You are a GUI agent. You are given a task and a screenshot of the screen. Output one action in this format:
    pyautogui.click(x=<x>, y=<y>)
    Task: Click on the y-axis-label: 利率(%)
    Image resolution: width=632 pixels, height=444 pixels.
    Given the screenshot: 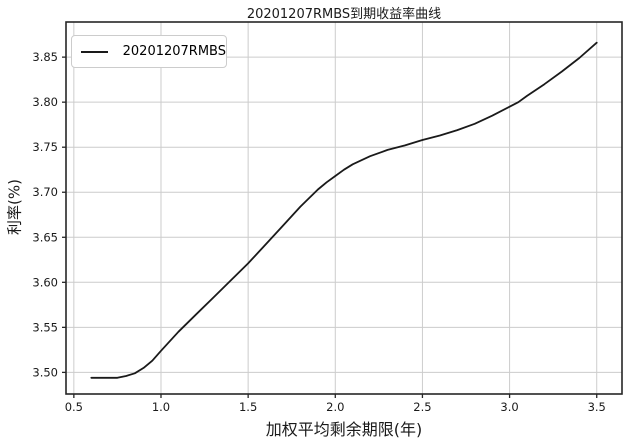 What is the action you would take?
    pyautogui.click(x=14, y=207)
    